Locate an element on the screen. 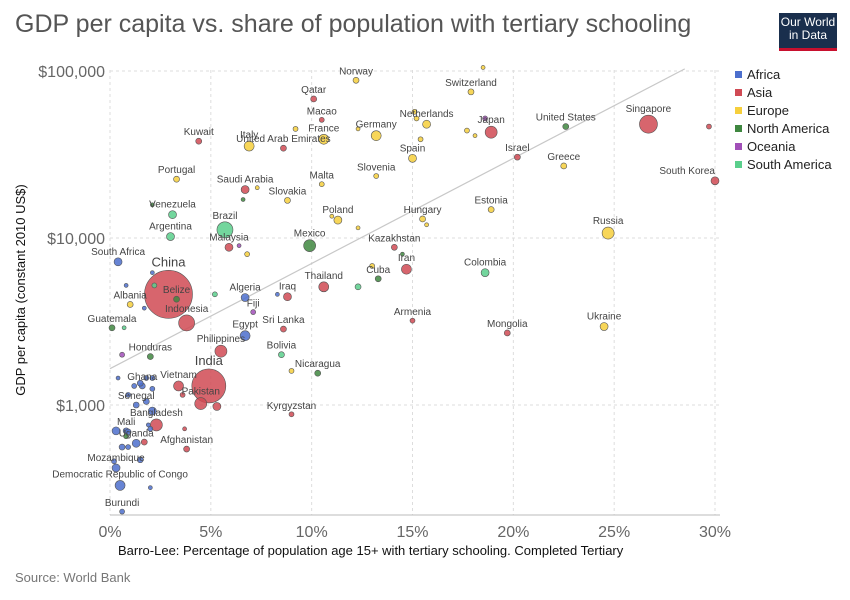  point-israel is located at coordinates (517, 157).